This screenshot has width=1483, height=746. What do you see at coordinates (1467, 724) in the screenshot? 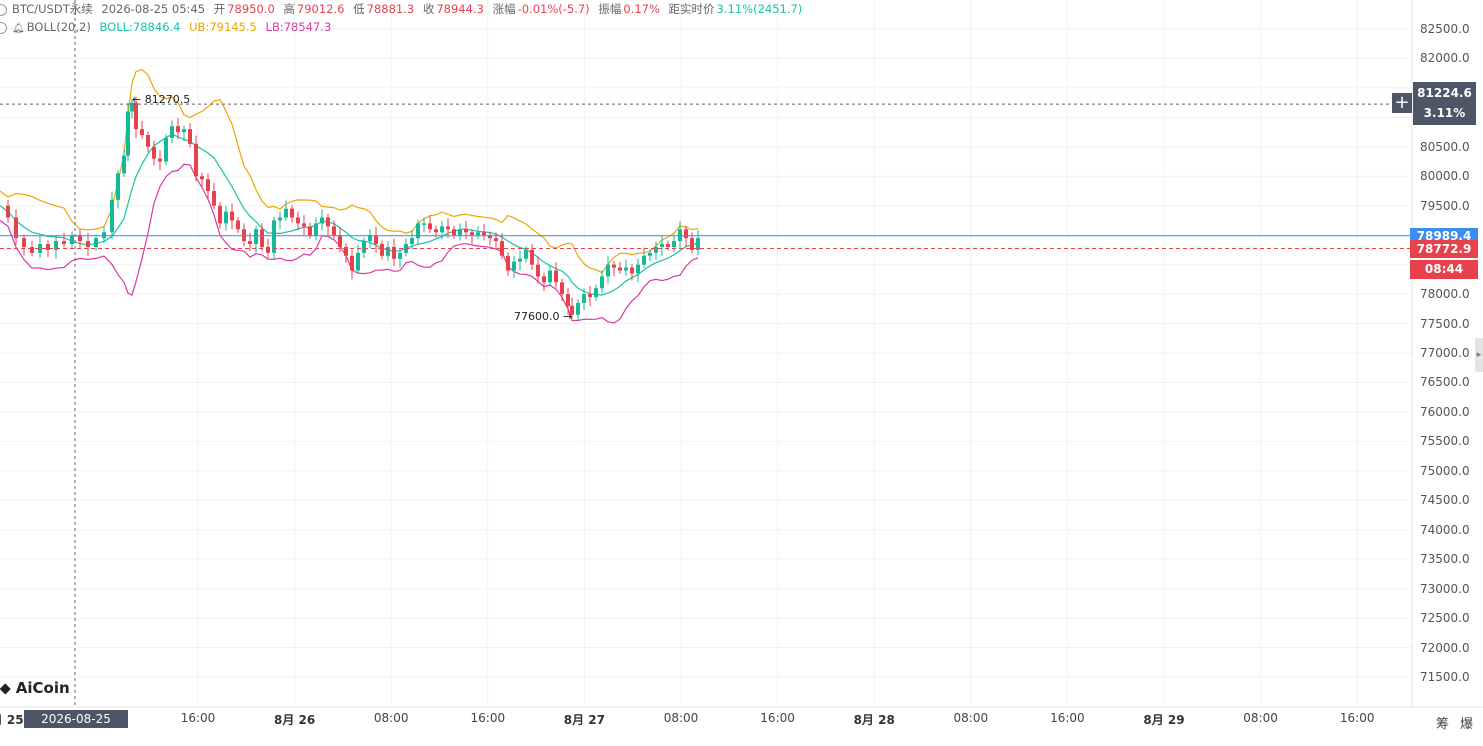
I see `burst-button: 爆` at bounding box center [1467, 724].